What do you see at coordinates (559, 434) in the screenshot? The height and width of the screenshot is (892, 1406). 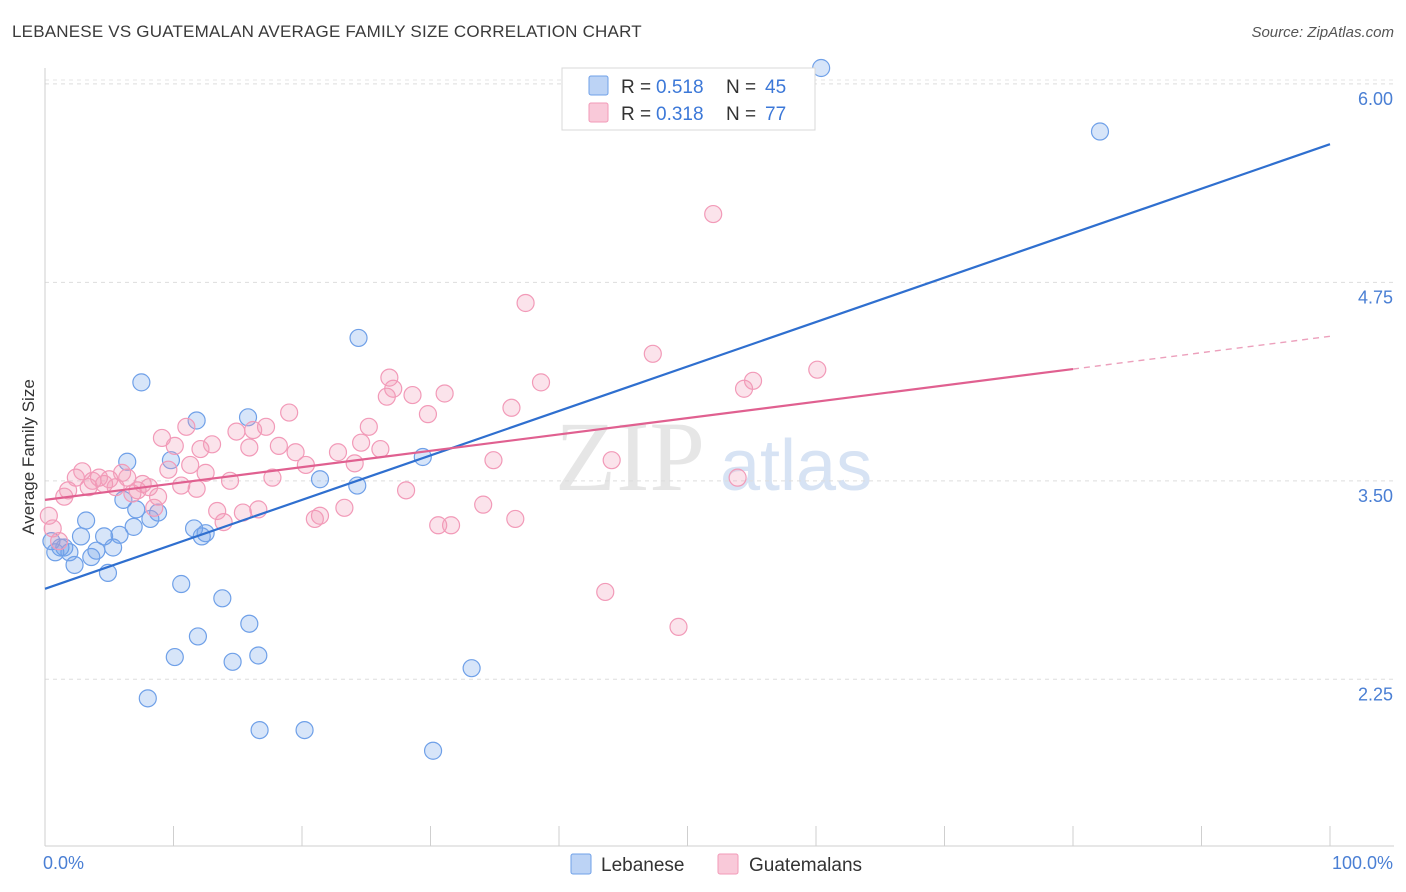 I see `guatemalan-trend-line` at bounding box center [559, 434].